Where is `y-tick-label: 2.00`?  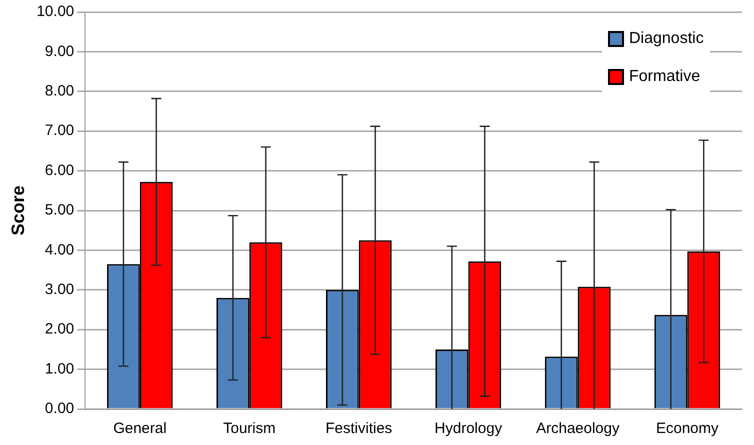 y-tick-label: 2.00 is located at coordinates (59, 329).